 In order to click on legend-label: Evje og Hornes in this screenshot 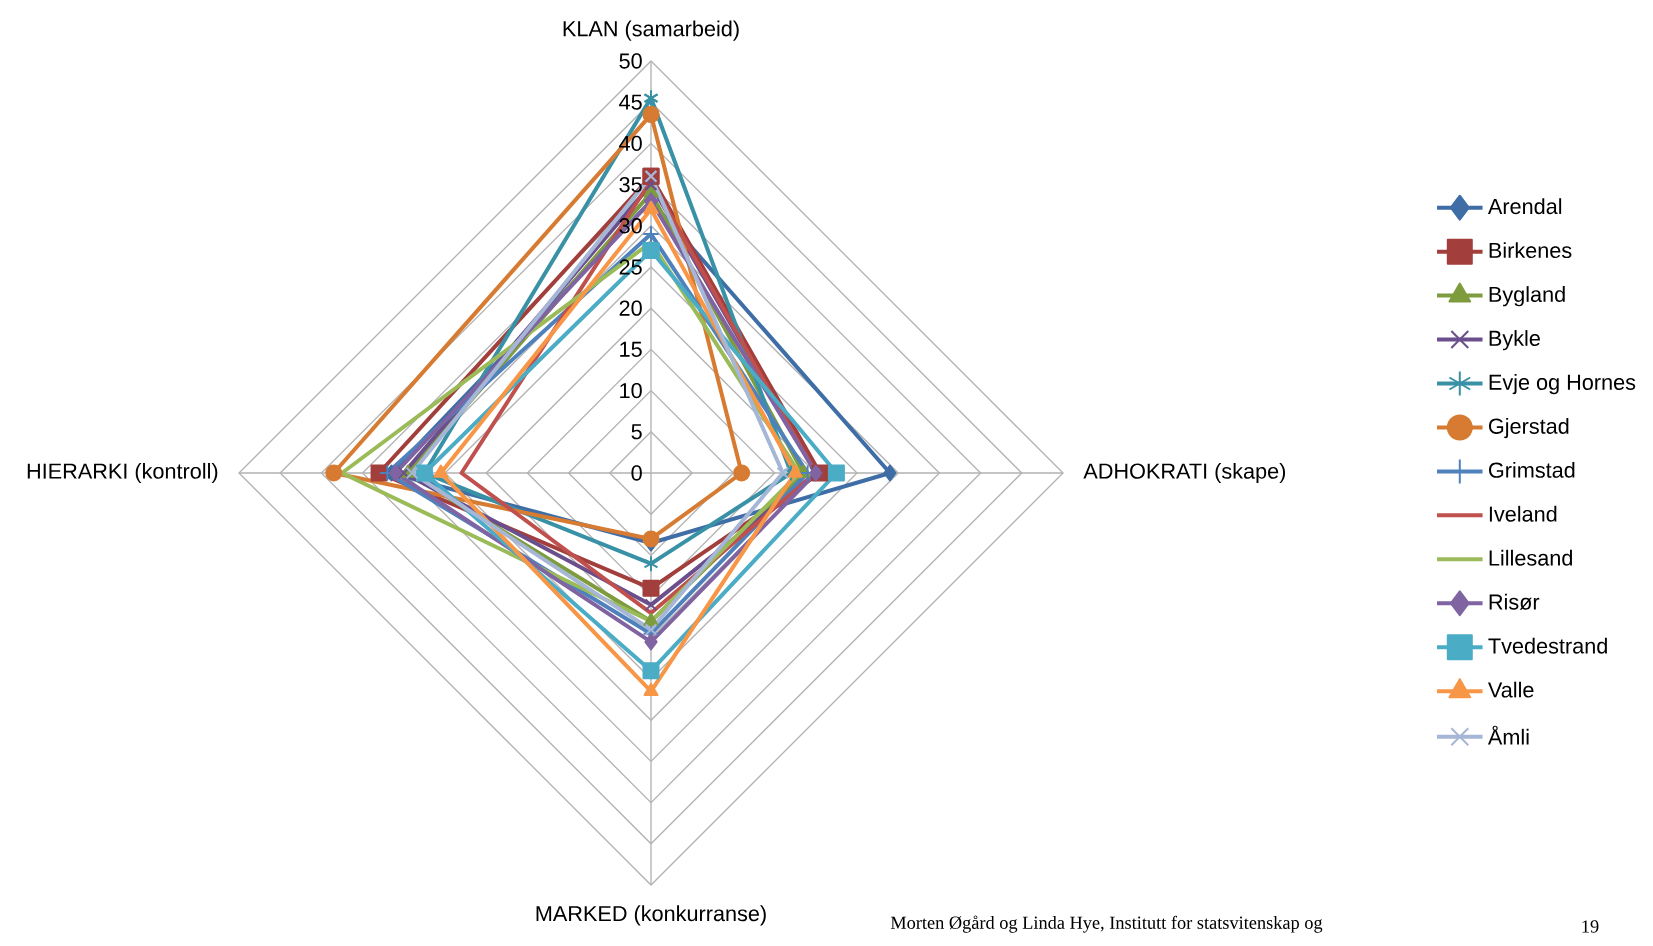, I will do `click(1562, 384)`.